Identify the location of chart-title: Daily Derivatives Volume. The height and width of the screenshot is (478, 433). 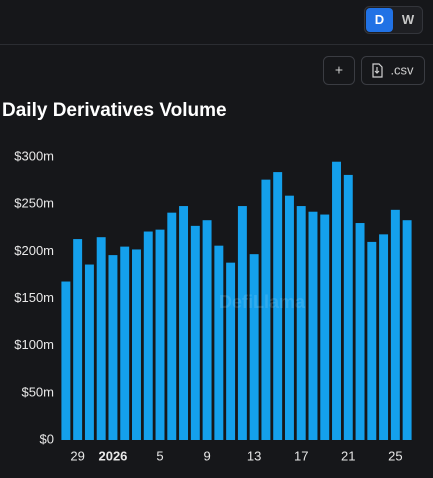
(114, 110).